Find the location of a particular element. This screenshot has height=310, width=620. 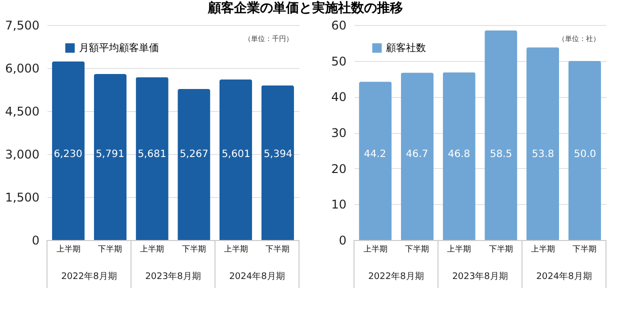

text: 44.2 is located at coordinates (375, 154).